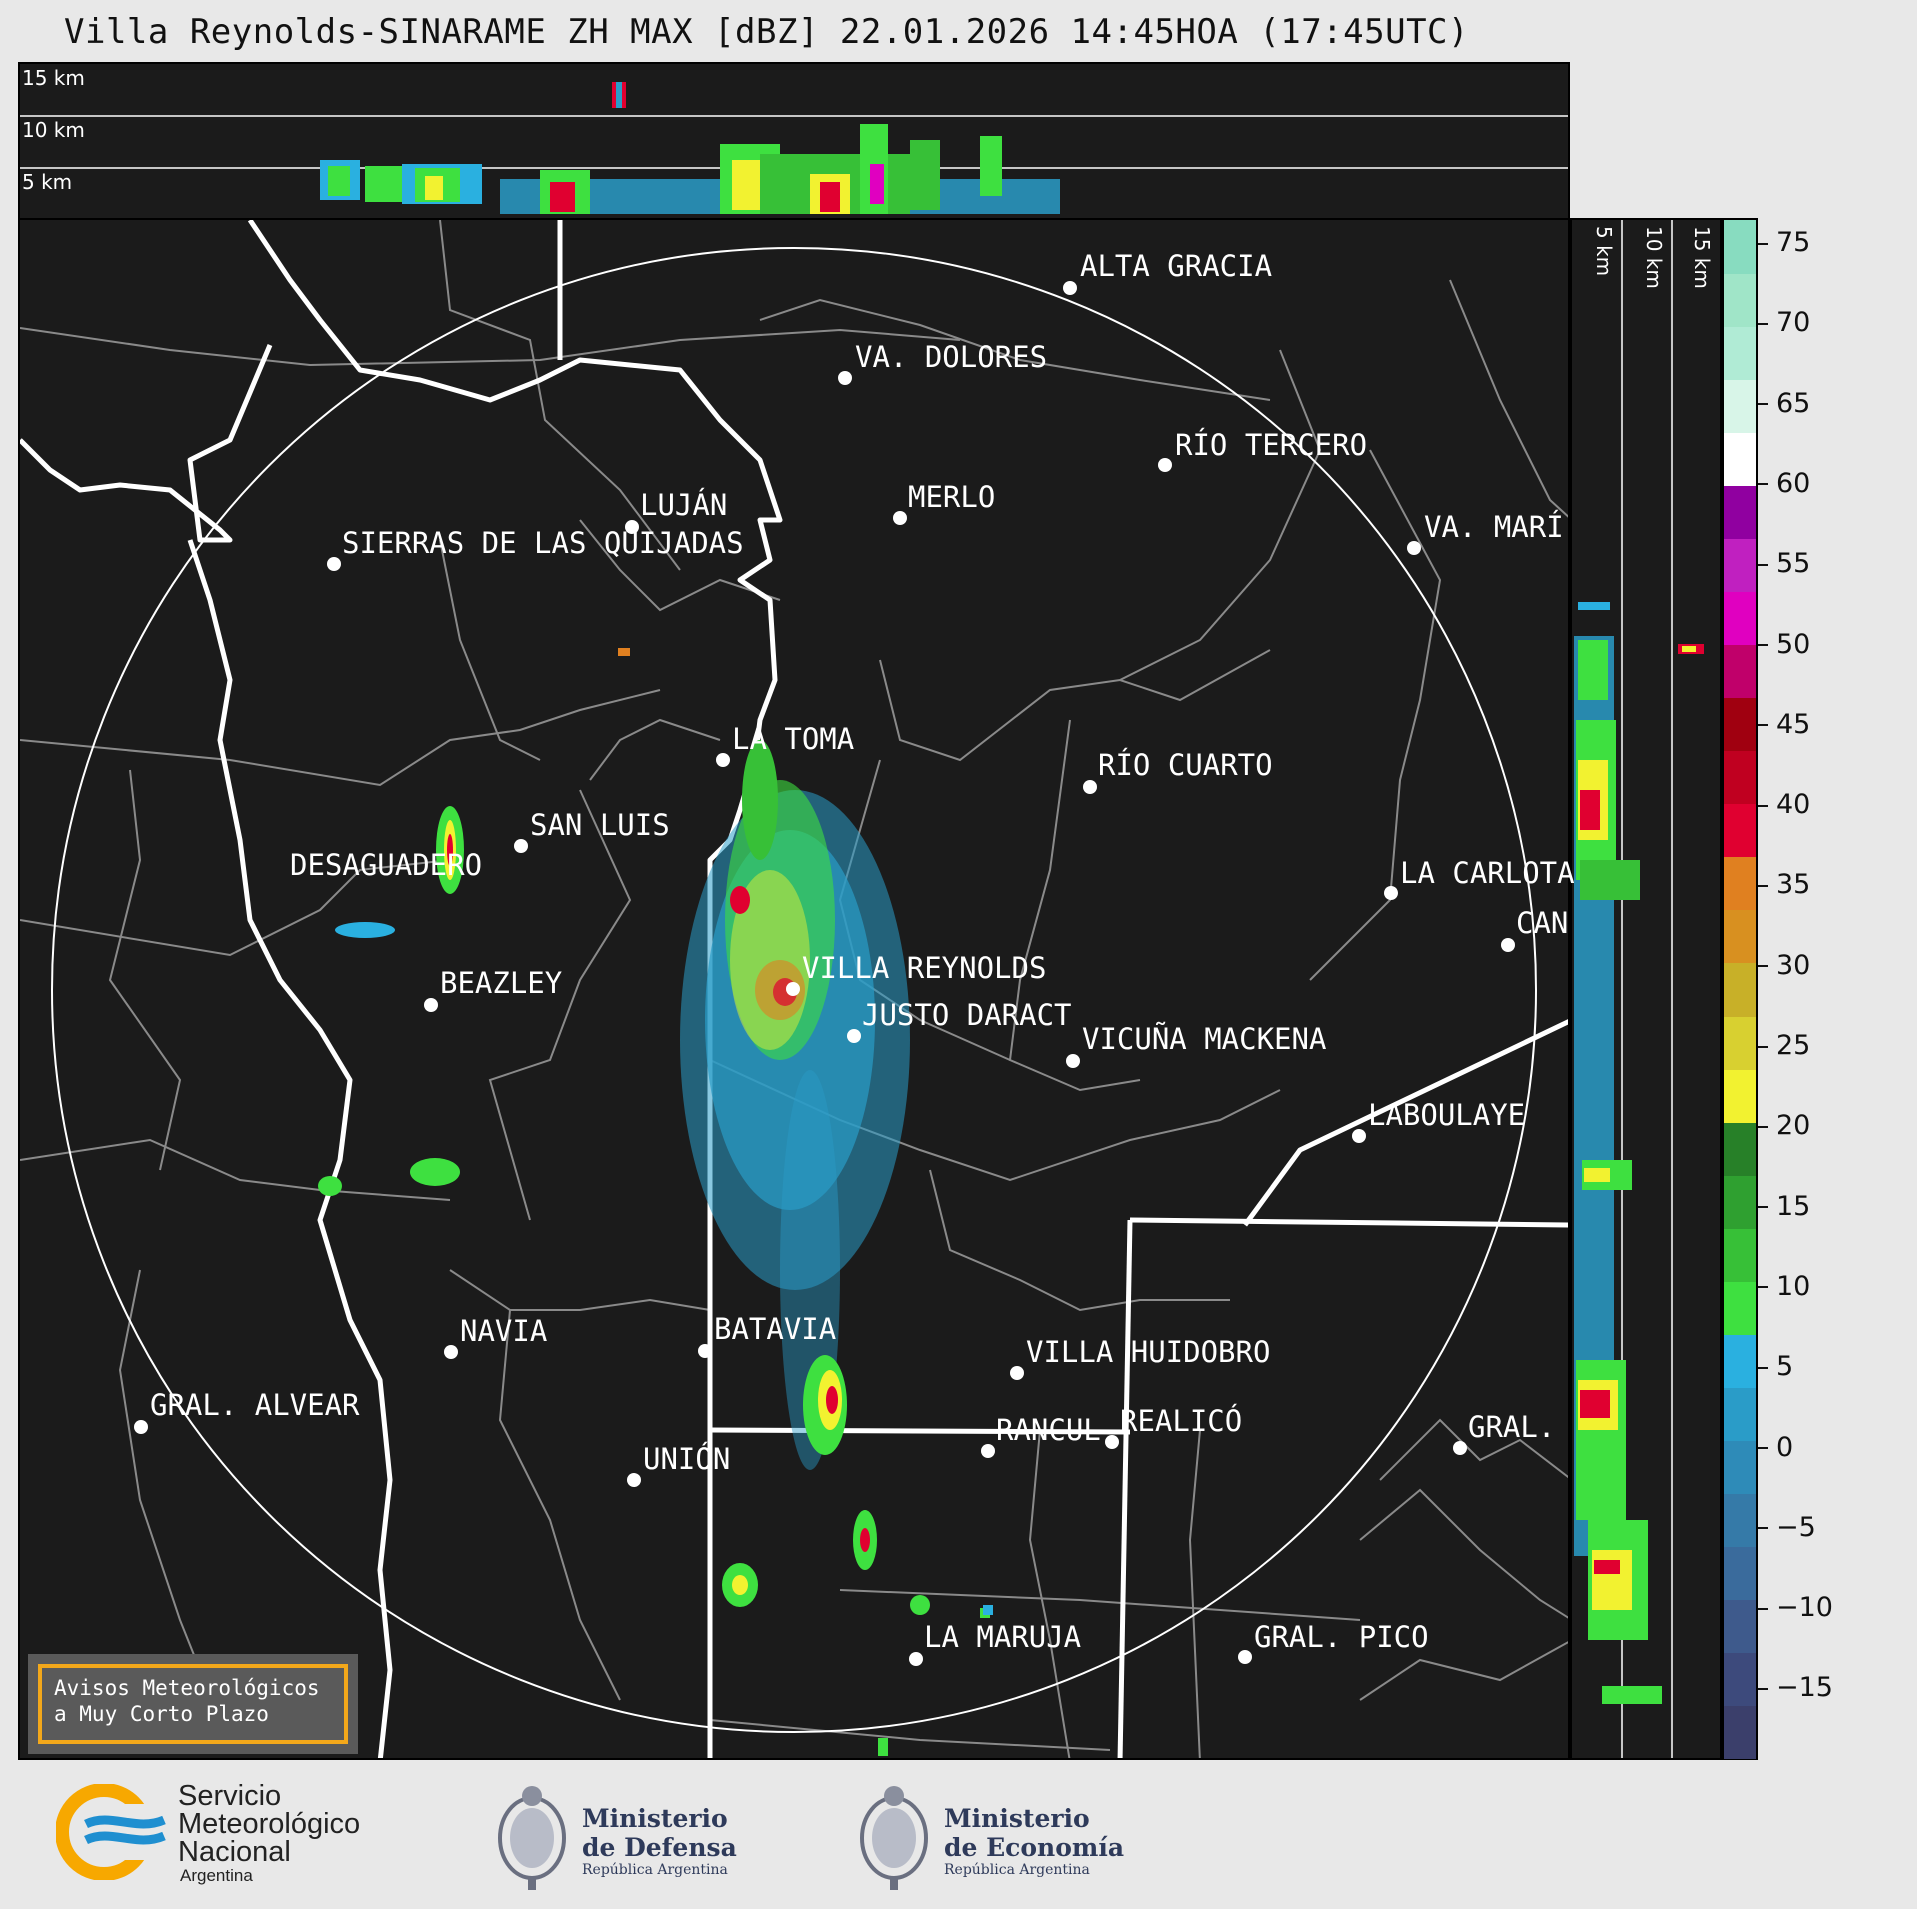  Describe the element at coordinates (1487, 873) in the screenshot. I see `city-label: LA CARLOTA` at that location.